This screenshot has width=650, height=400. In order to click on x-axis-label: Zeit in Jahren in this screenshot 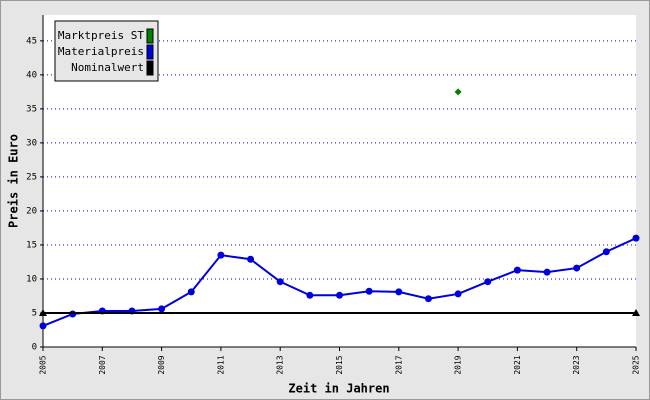, I will do `click(338, 389)`.